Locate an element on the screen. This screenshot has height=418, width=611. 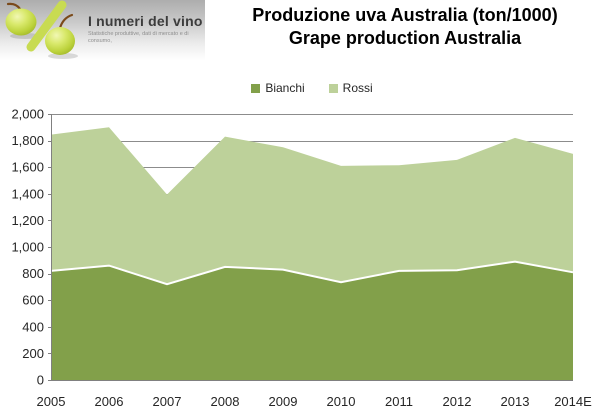
y-tick-label: 1,000 is located at coordinates (27, 247).